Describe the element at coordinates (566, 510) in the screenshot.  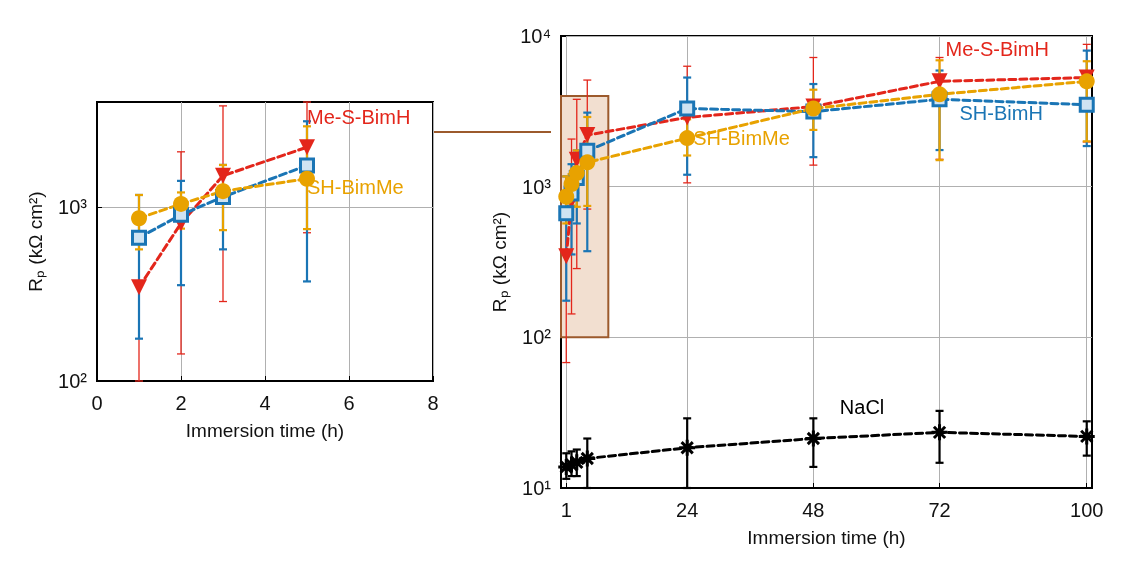
I see `x-tick-label: 1` at that location.